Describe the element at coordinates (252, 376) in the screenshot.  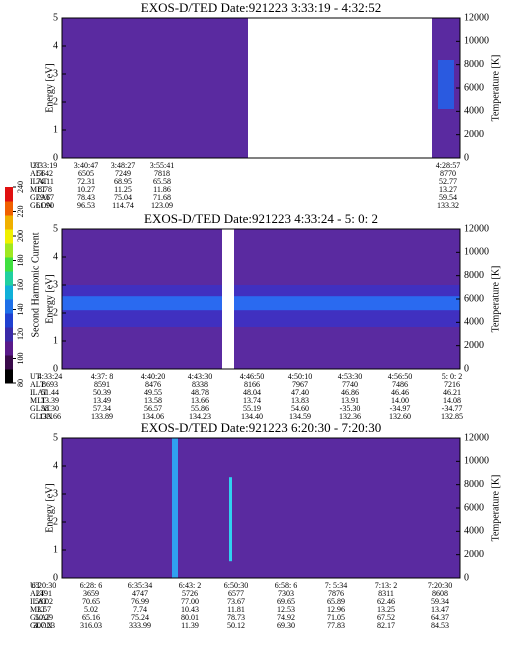
I see `orbit-value: 4:46:50` at that location.